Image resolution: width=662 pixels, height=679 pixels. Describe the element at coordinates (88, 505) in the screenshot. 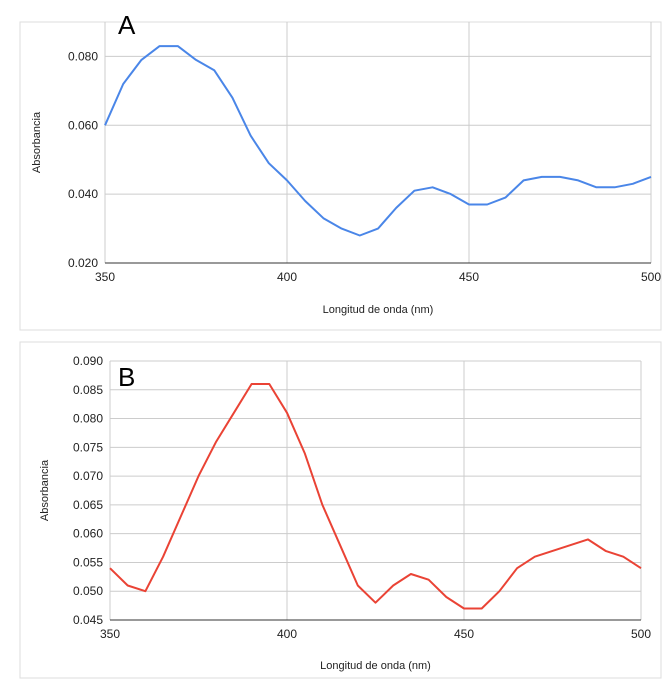

I see `y-tick-label: 0.065` at that location.